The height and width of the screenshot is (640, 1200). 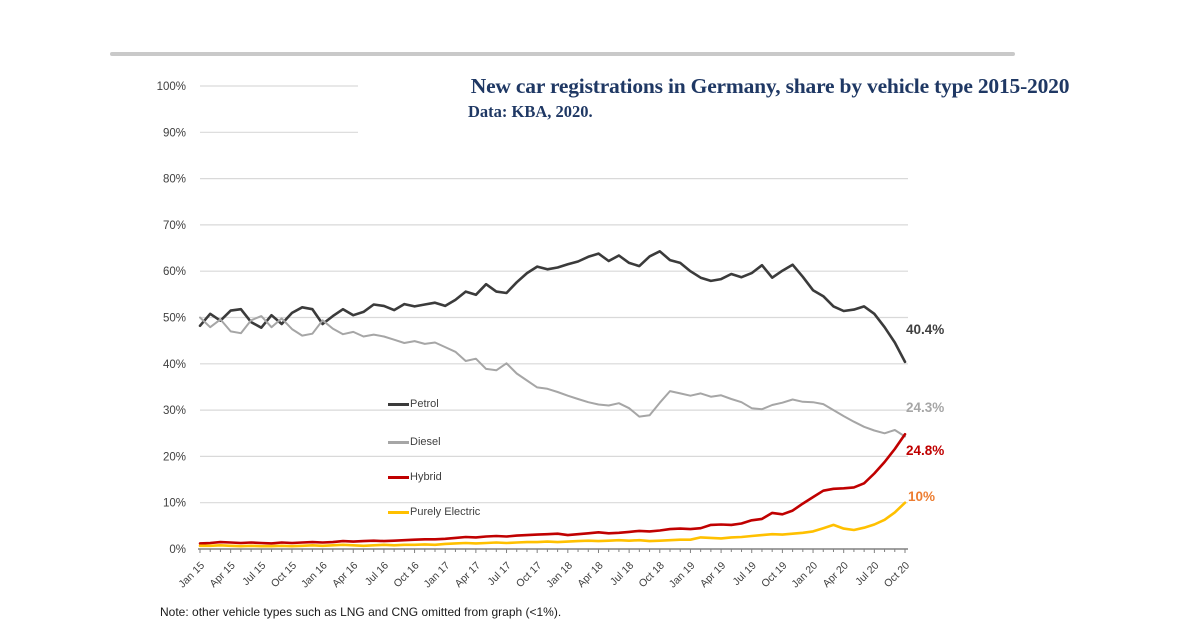 I want to click on svg-text: Jan 18, so click(x=559, y=575).